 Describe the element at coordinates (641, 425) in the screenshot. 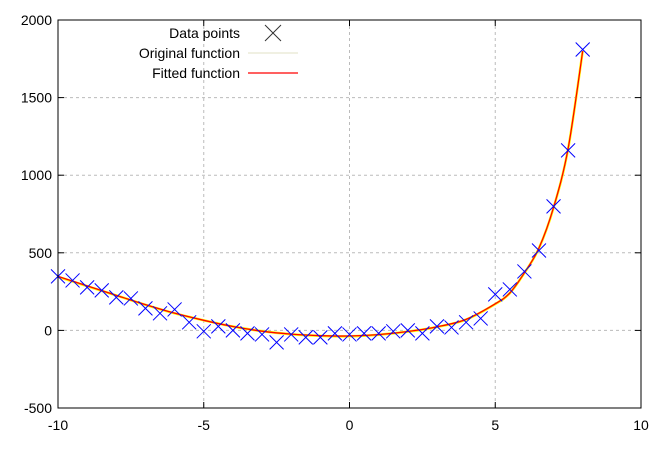

I see `x-tick-label: 10` at that location.